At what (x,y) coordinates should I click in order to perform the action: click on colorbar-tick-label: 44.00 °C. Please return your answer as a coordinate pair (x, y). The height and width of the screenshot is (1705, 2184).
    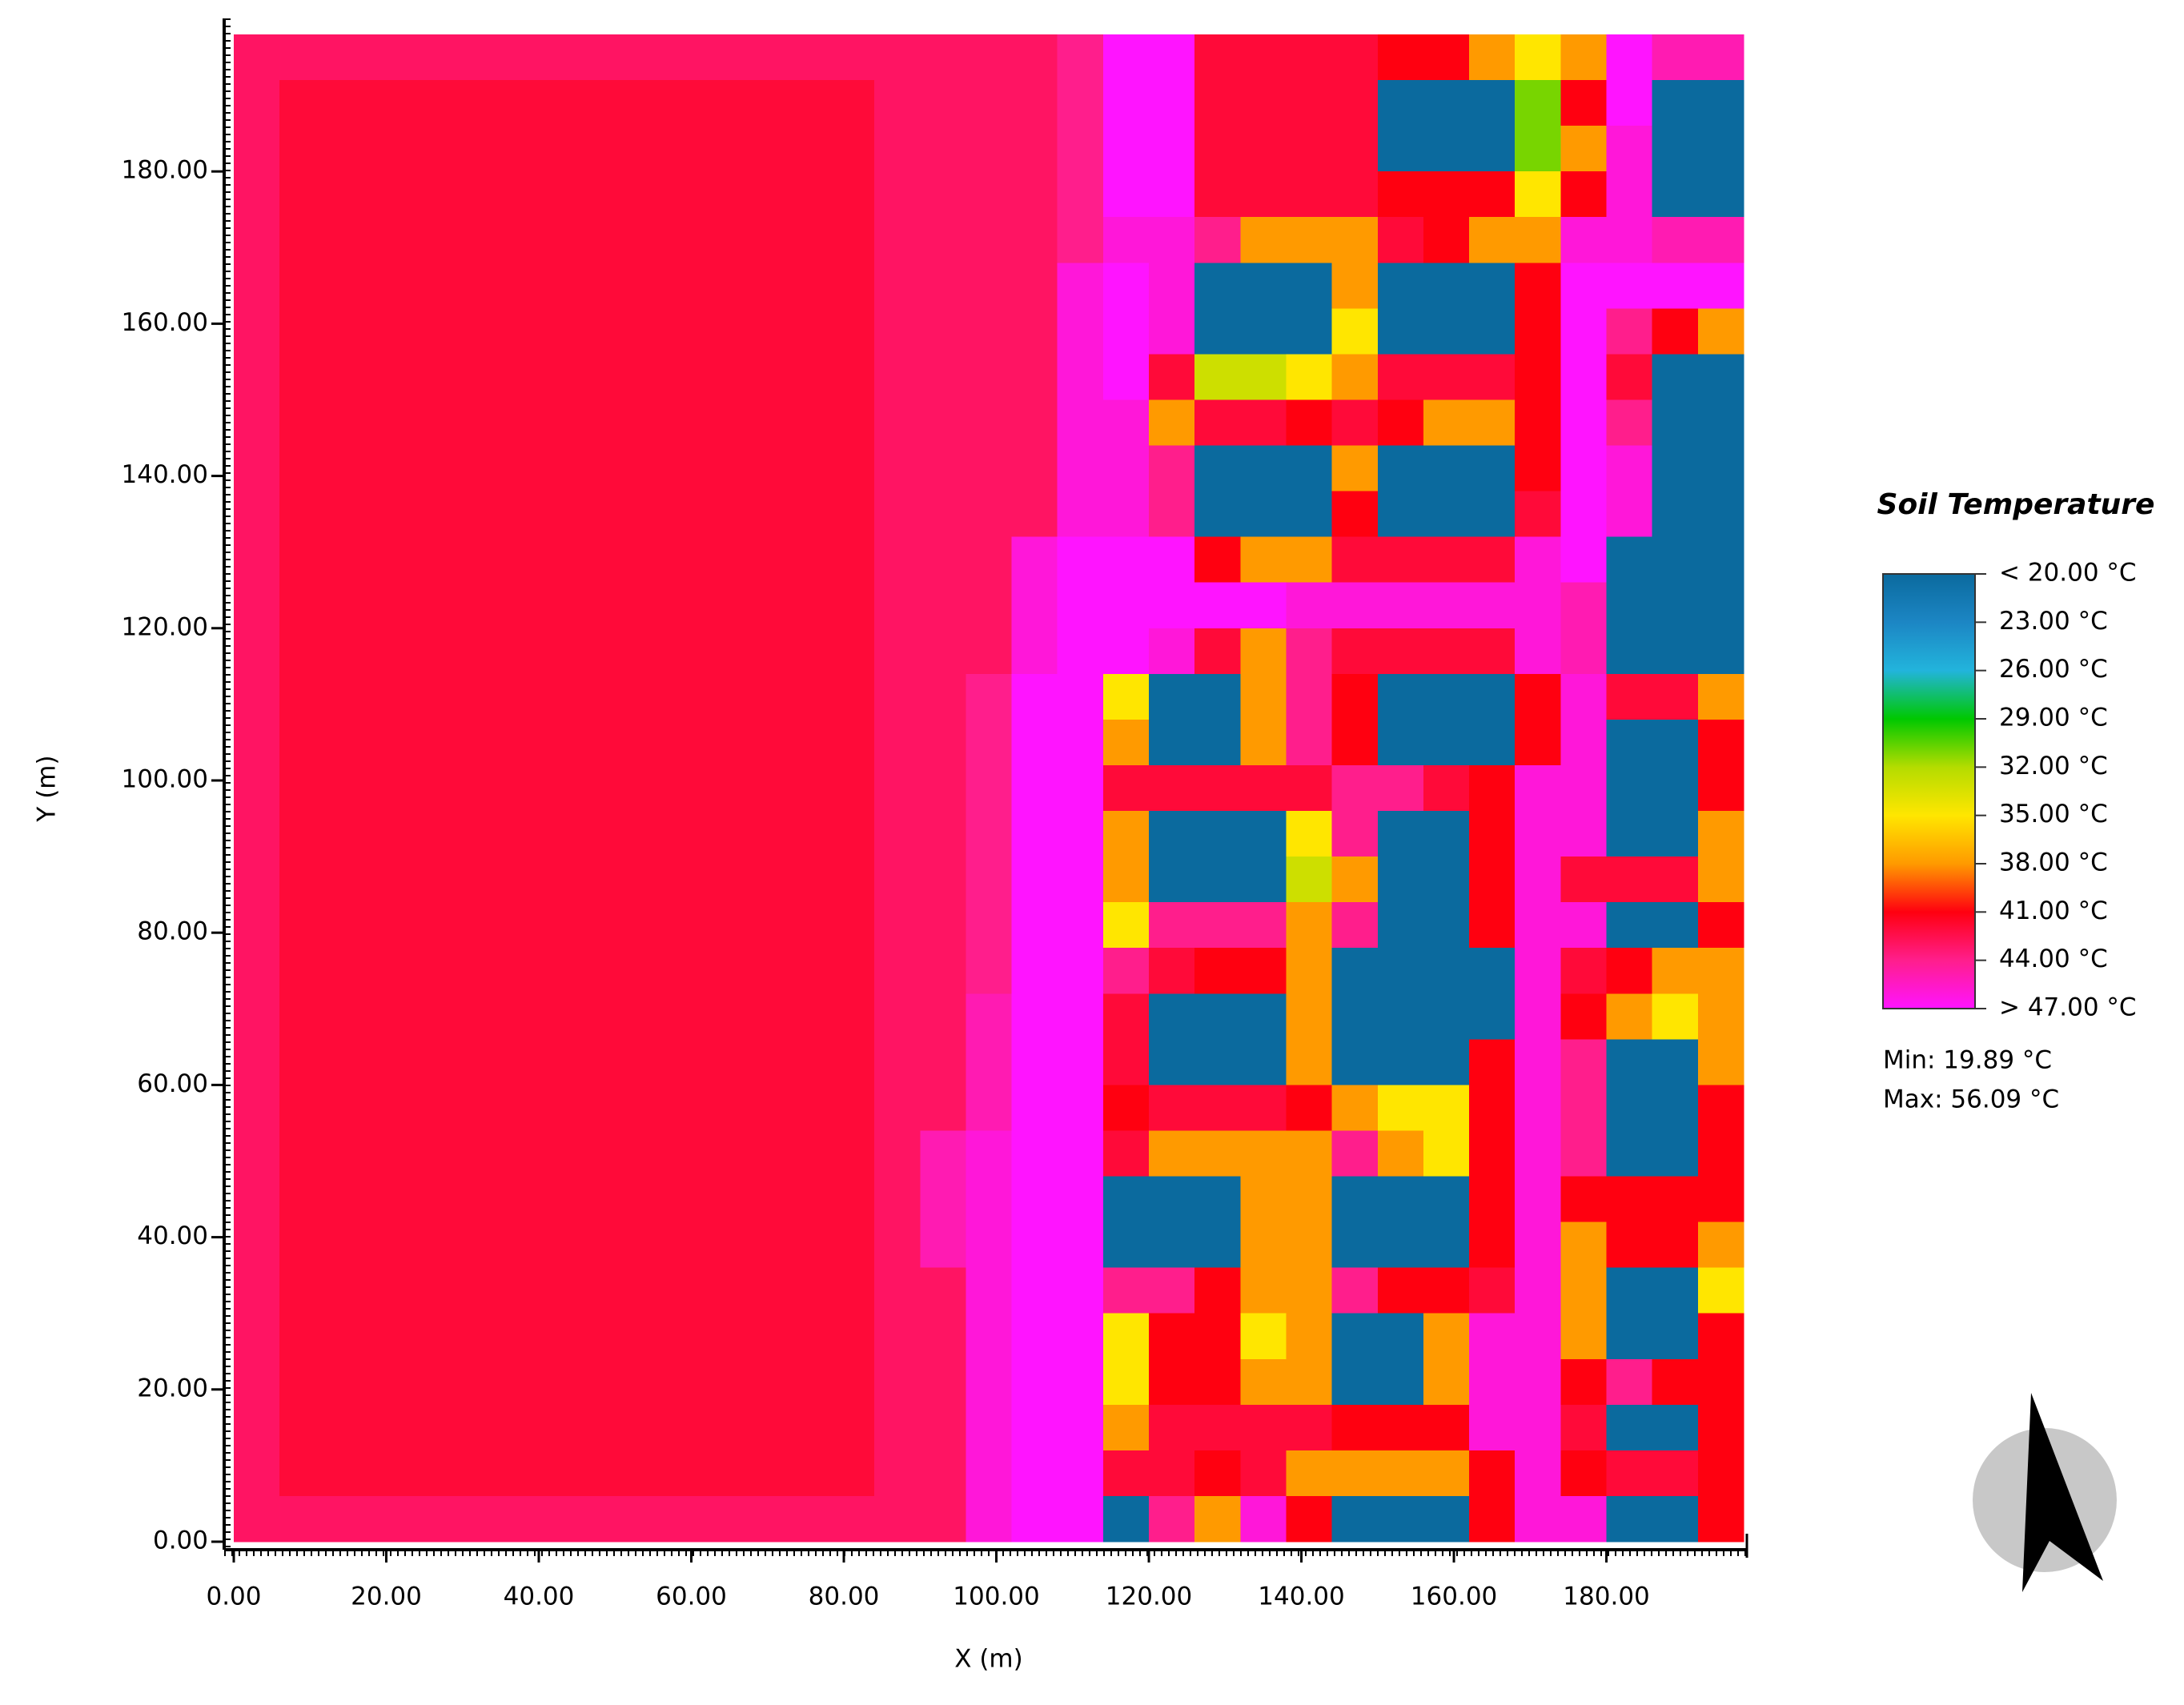
    Looking at the image, I should click on (2053, 959).